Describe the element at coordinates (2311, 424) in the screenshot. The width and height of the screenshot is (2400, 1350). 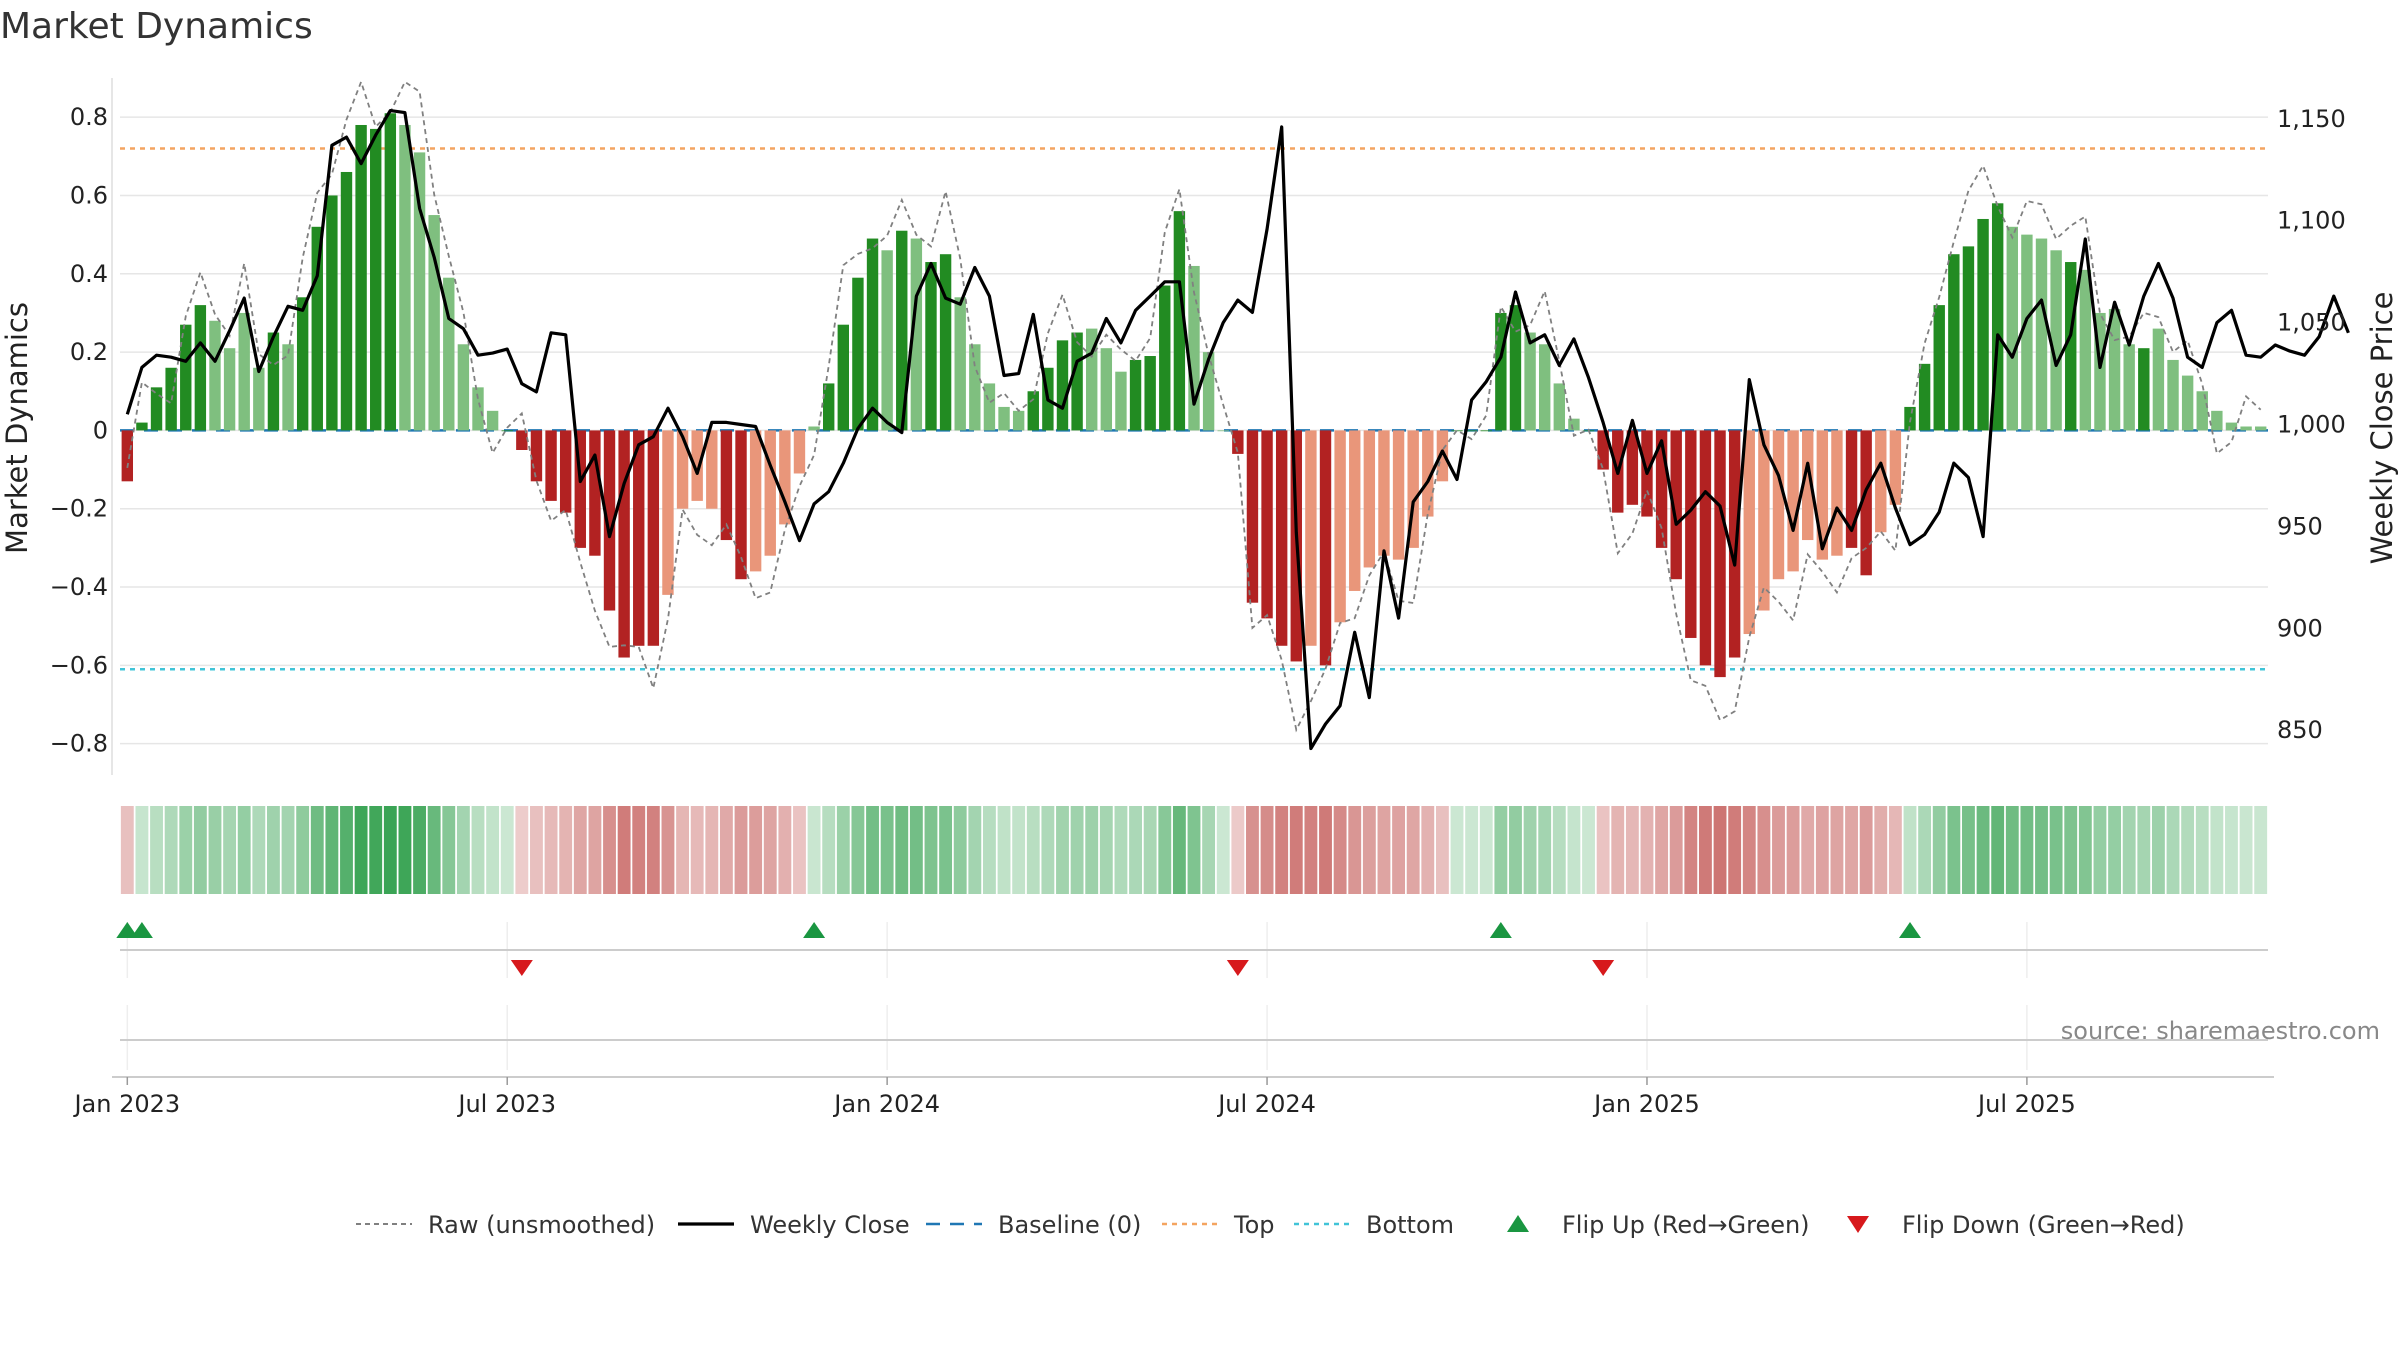
I see `right-axis: 1,150 1,100 1,050 1,000 950 900 850` at that location.